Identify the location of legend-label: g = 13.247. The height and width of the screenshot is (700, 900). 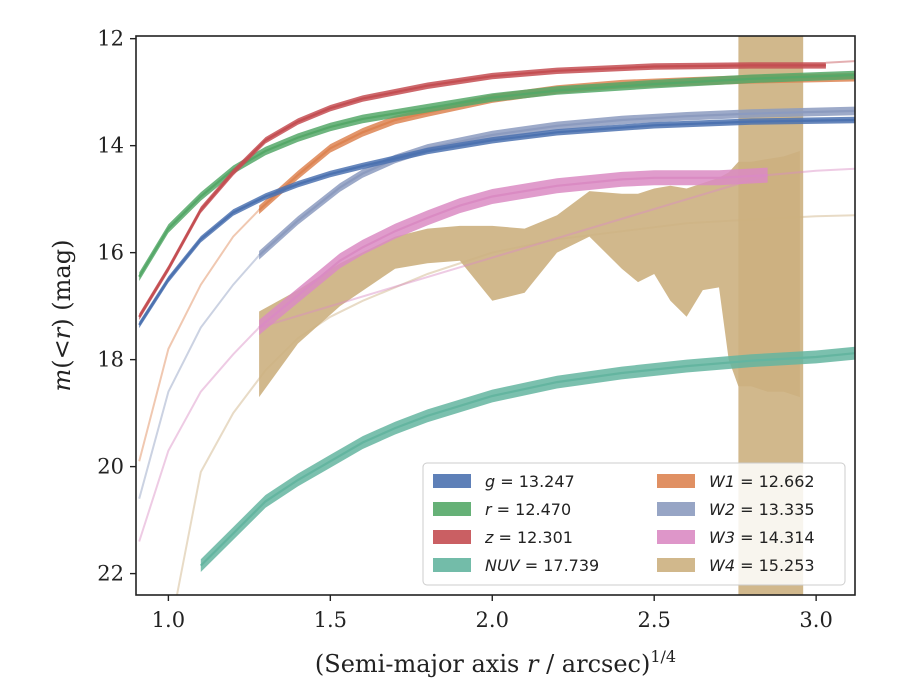
(530, 481).